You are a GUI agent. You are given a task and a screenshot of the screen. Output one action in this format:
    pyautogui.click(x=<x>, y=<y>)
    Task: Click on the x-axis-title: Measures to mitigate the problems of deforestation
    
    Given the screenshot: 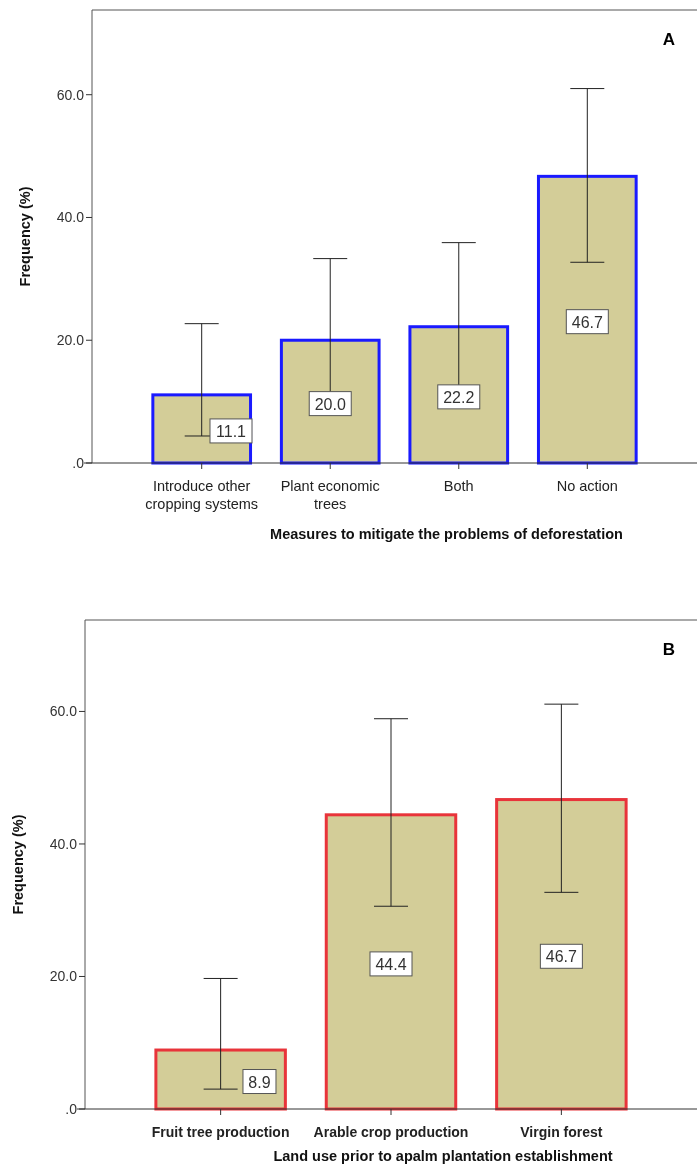 What is the action you would take?
    pyautogui.click(x=446, y=534)
    